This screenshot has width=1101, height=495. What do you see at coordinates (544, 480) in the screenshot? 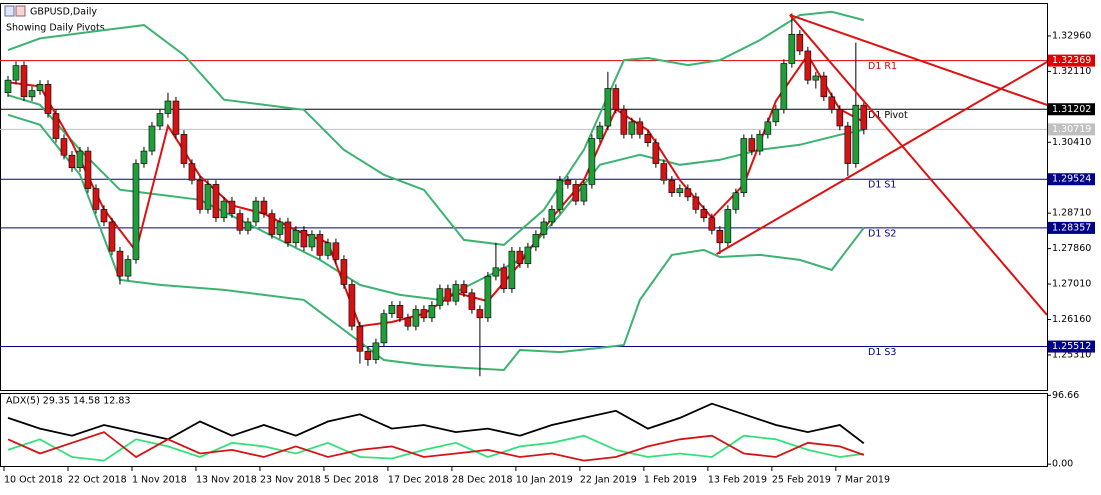
I see `x-tick-label: 10 Jan 2019` at bounding box center [544, 480].